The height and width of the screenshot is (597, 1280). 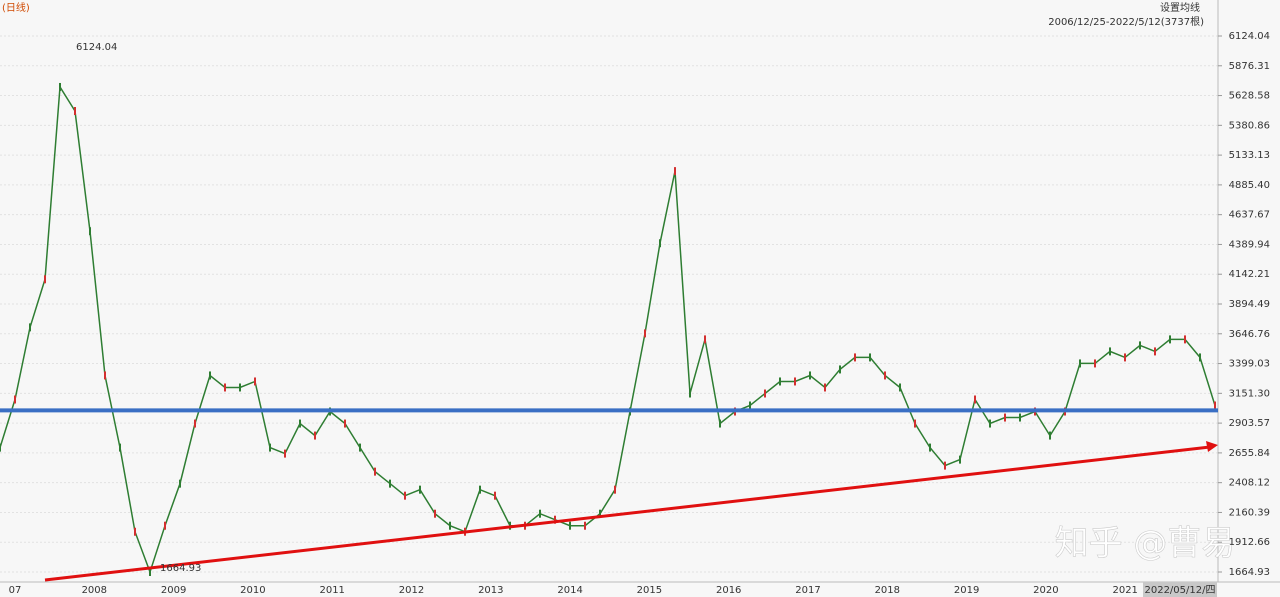 What do you see at coordinates (252, 590) in the screenshot?
I see `x-tick-label: 2010` at bounding box center [252, 590].